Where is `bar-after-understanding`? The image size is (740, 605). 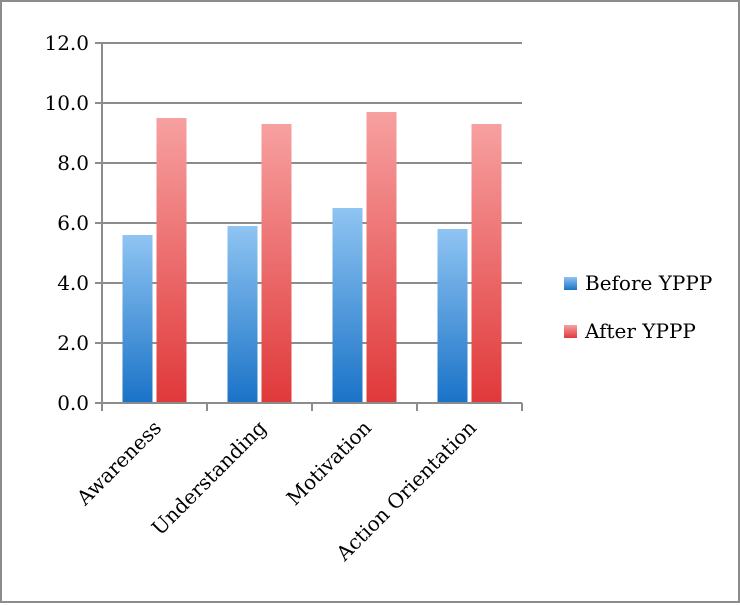 bar-after-understanding is located at coordinates (276, 263).